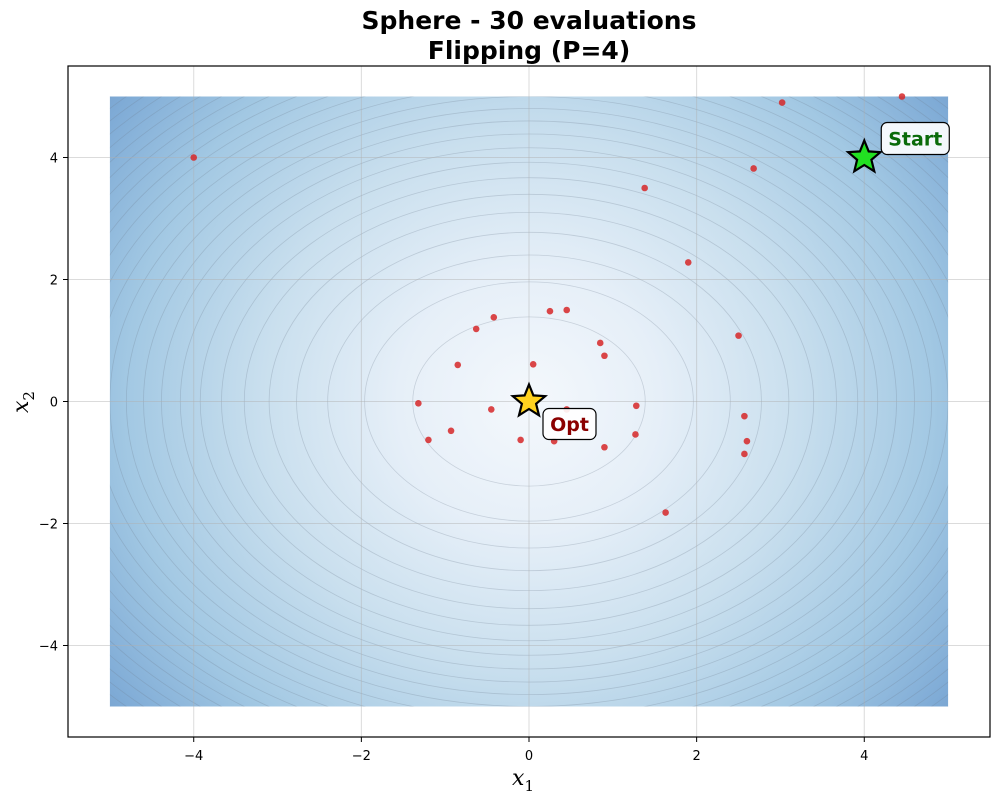 Image resolution: width=1000 pixels, height=798 pixels. What do you see at coordinates (48, 647) in the screenshot?
I see `y-tick-label: −4` at bounding box center [48, 647].